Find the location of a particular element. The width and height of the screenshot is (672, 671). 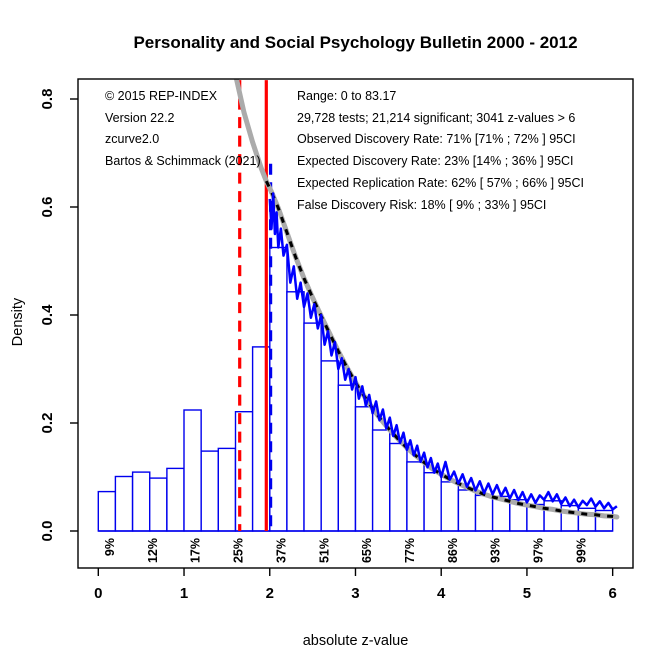

y-axis-title: Density is located at coordinates (18, 322).